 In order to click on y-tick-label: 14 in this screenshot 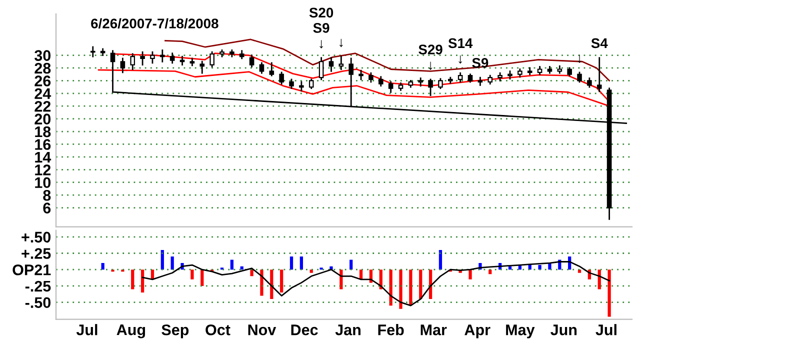, I will do `click(43, 157)`.